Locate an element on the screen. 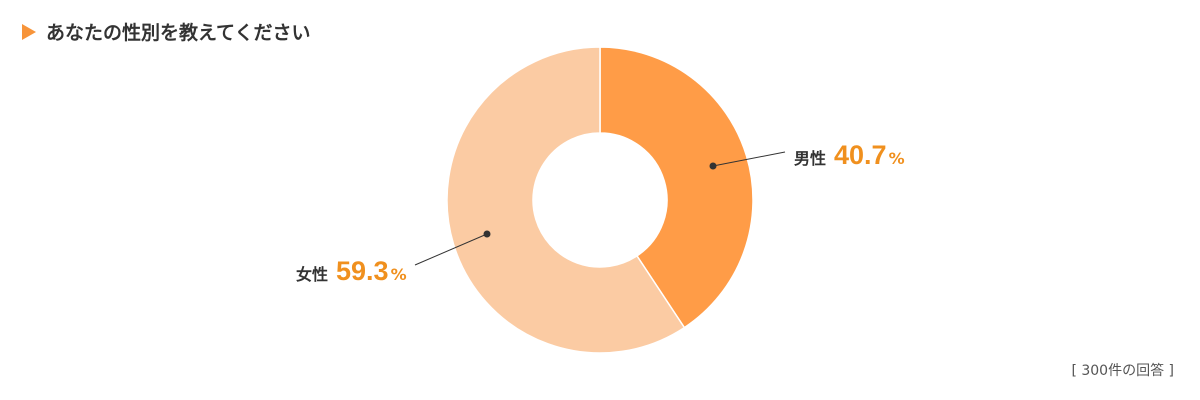 The height and width of the screenshot is (400, 1200). label-male: 男性 40.7 % is located at coordinates (849, 155).